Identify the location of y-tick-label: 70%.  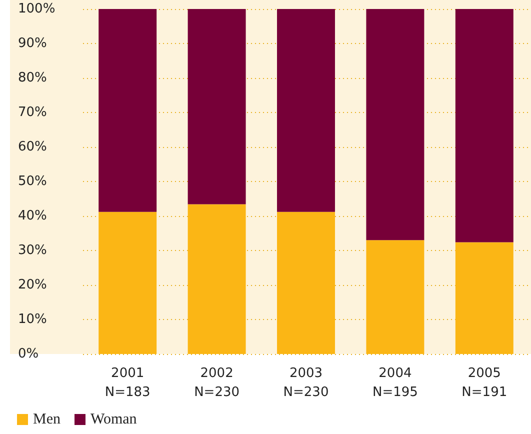
(32, 112).